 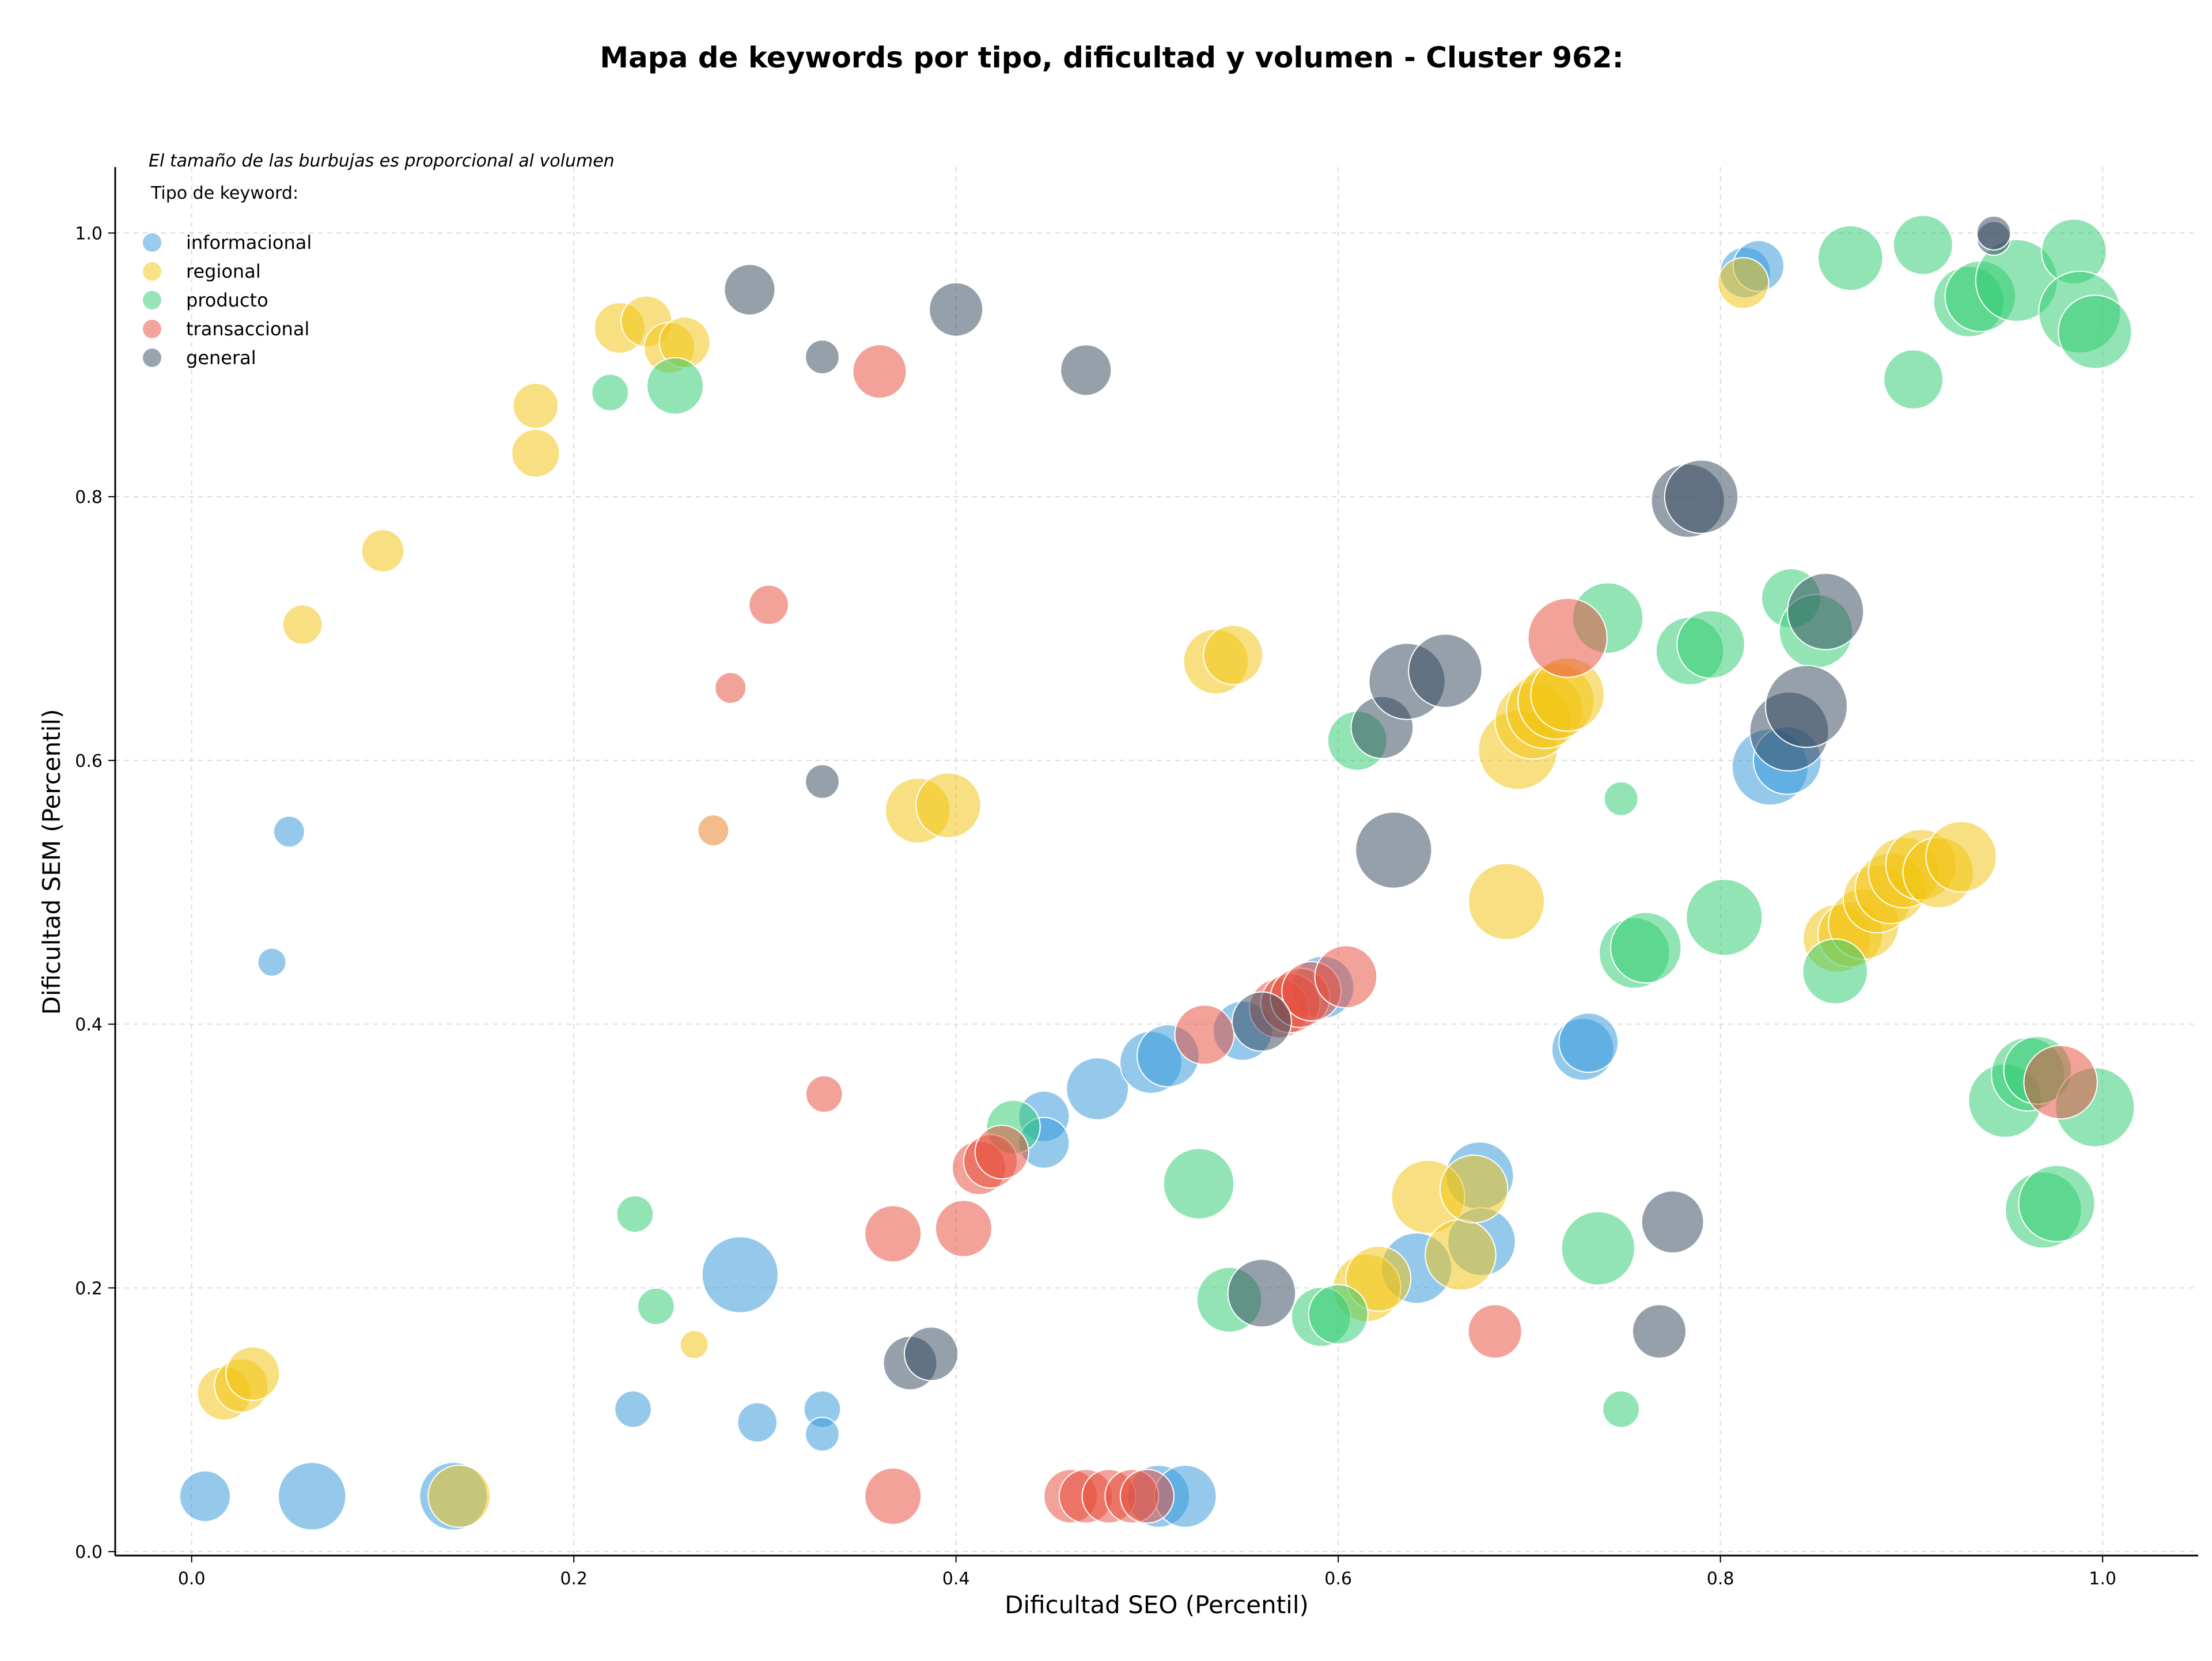 I want to click on x-tick-label: 0.2, so click(x=574, y=1579).